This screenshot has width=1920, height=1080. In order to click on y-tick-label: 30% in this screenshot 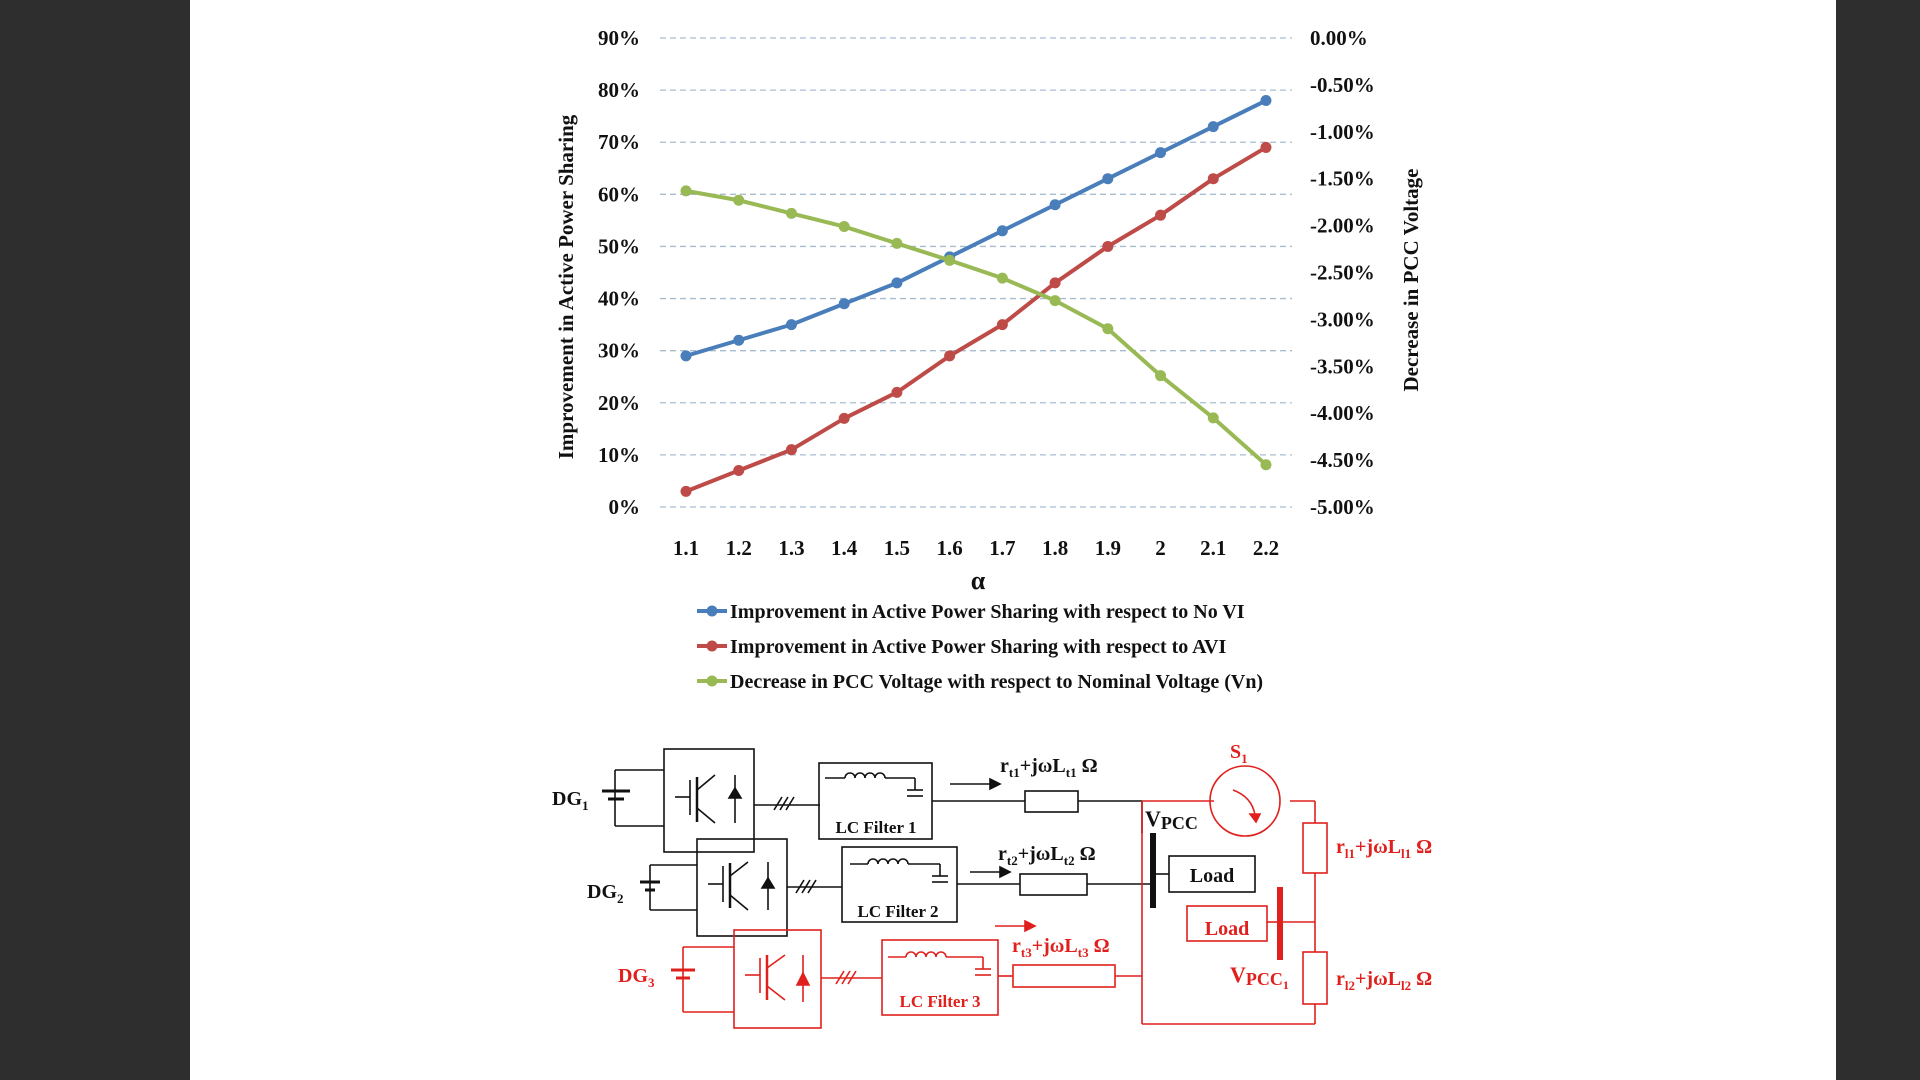, I will do `click(619, 351)`.